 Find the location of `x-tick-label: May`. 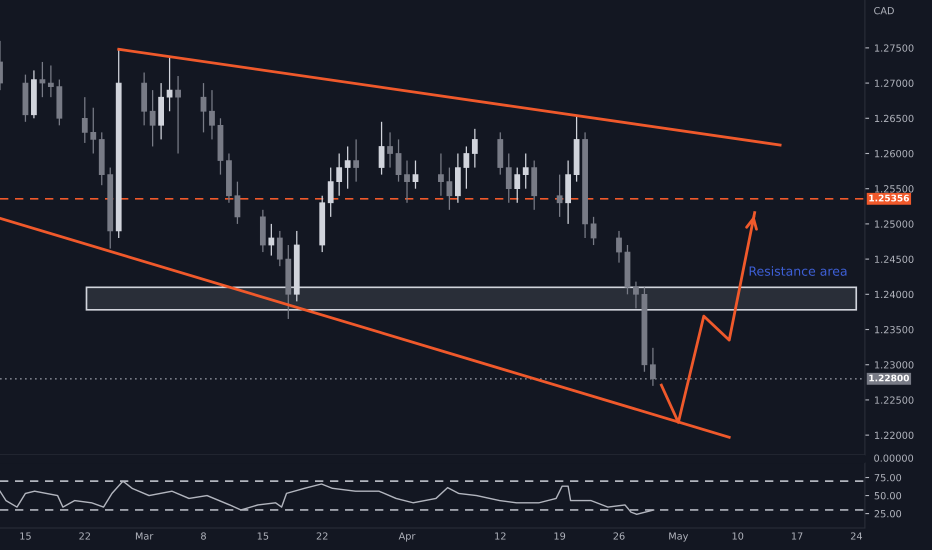

x-tick-label: May is located at coordinates (678, 537).